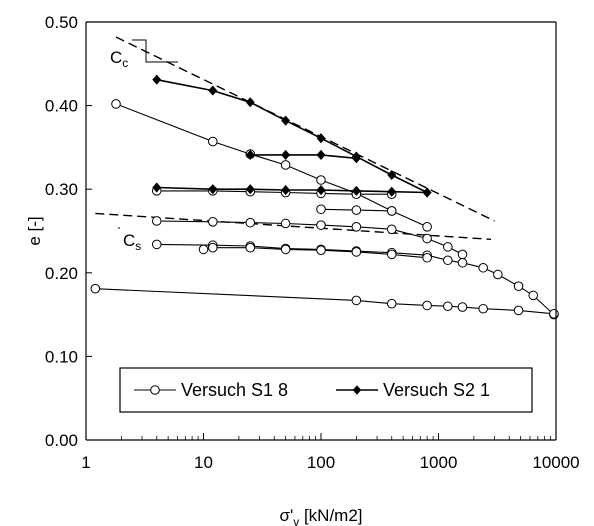 The image size is (594, 526). I want to click on y-tick-label: 0.00, so click(61, 440).